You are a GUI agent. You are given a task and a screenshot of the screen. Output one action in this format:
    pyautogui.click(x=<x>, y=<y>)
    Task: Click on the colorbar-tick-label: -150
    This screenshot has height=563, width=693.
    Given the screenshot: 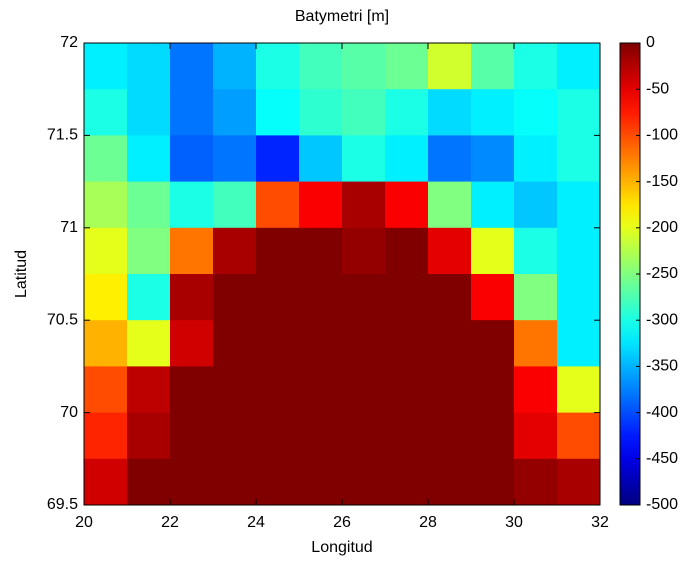 What is the action you would take?
    pyautogui.click(x=662, y=181)
    